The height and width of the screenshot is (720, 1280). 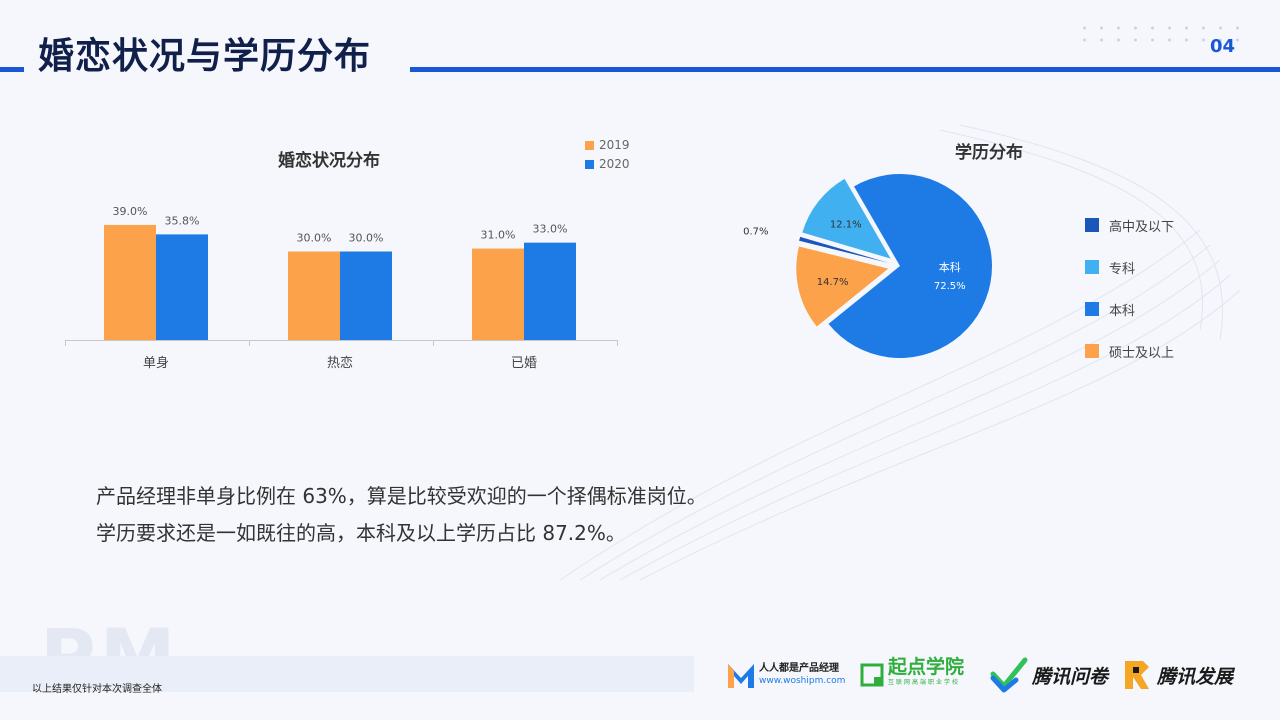 I want to click on x-tick-label: 已婚, so click(x=524, y=363).